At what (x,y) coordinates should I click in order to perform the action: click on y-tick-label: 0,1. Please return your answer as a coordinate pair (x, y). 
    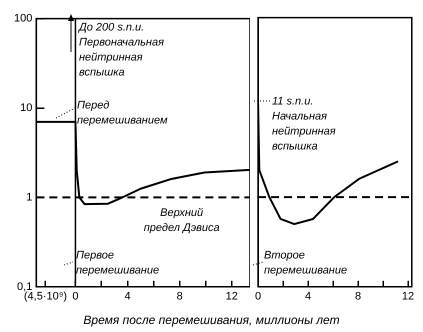
    Looking at the image, I should click on (24, 286).